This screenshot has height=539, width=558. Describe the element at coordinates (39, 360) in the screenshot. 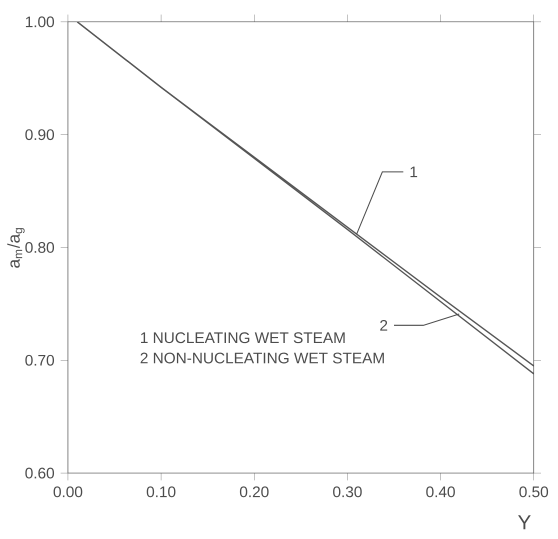

I see `y-tick-label: 0.70` at that location.